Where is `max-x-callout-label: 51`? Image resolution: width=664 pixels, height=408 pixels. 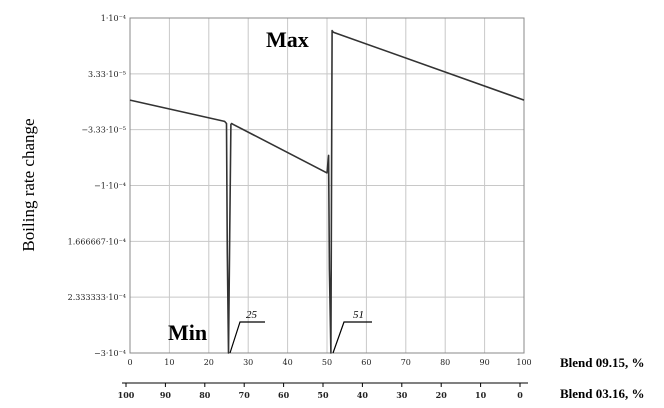
max-x-callout-label: 51 is located at coordinates (358, 315).